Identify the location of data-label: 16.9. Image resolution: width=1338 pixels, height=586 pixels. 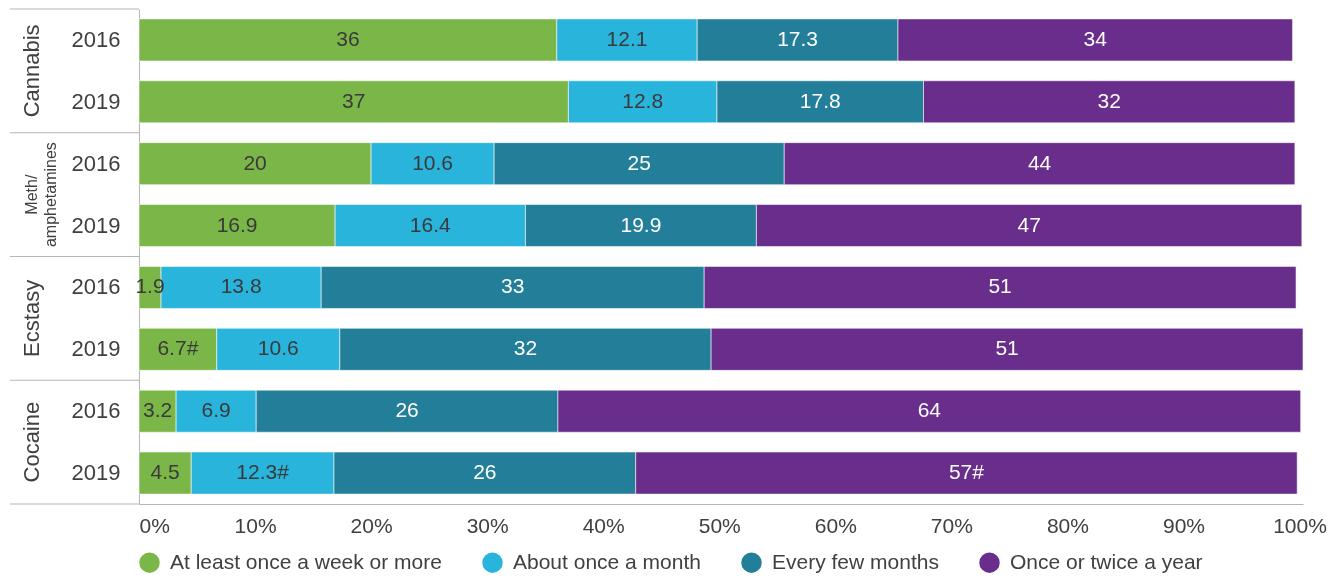
(237, 224).